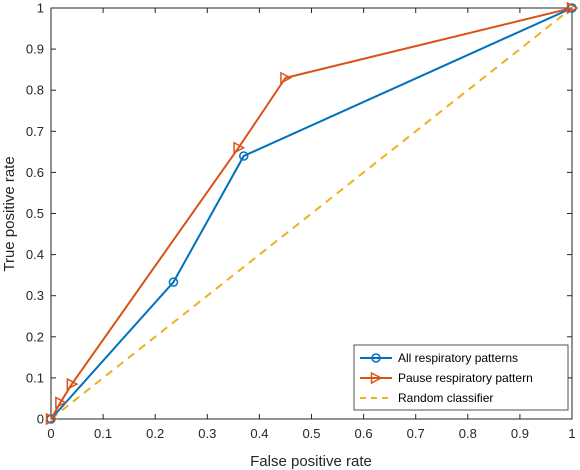 Image resolution: width=580 pixels, height=470 pixels. What do you see at coordinates (458, 358) in the screenshot?
I see `legend-label-all-respiratory-patterns: All respiratory patterns` at bounding box center [458, 358].